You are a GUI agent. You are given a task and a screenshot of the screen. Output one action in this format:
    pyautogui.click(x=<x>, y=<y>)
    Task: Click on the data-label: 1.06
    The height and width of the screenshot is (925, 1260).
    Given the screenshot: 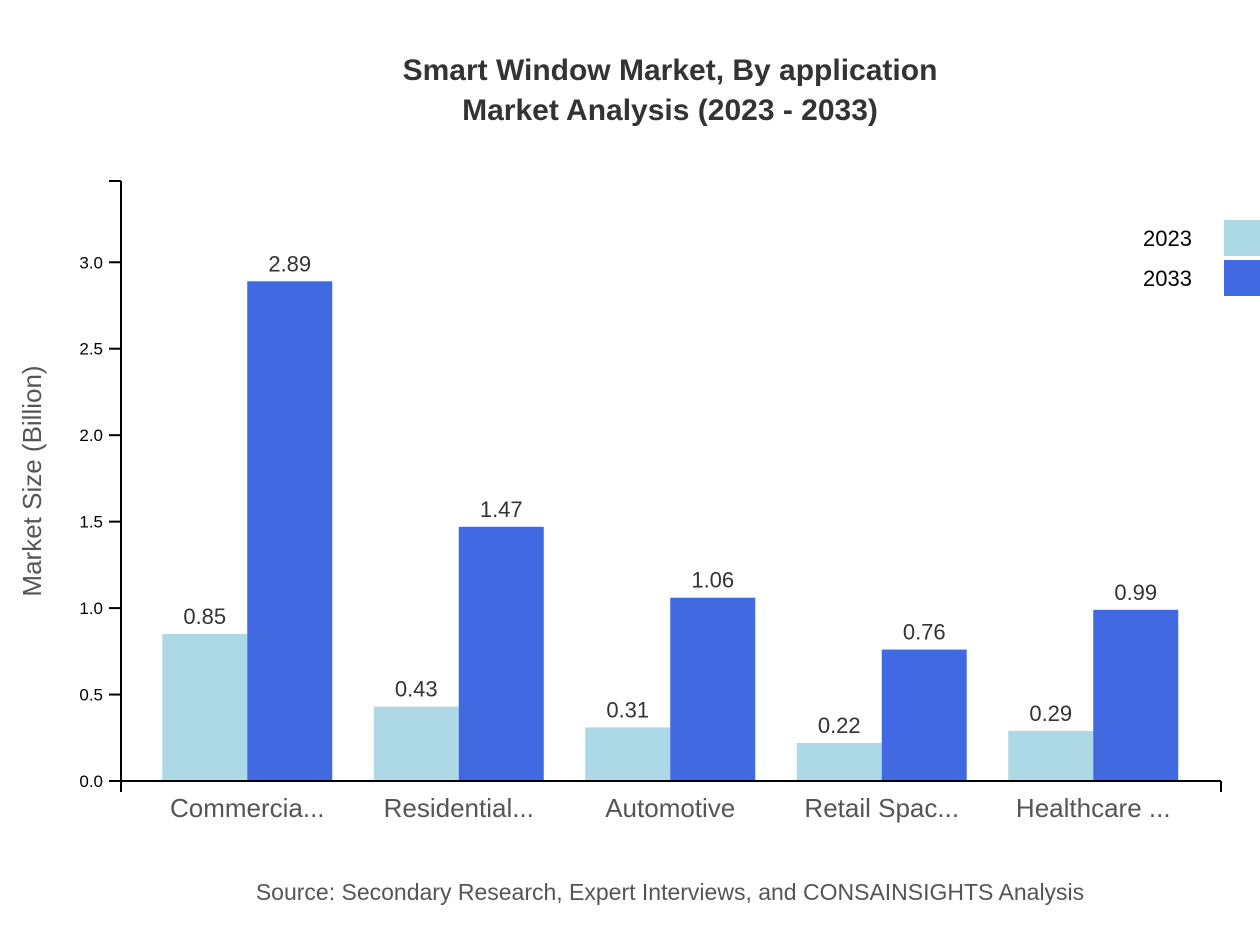 What is the action you would take?
    pyautogui.click(x=712, y=580)
    